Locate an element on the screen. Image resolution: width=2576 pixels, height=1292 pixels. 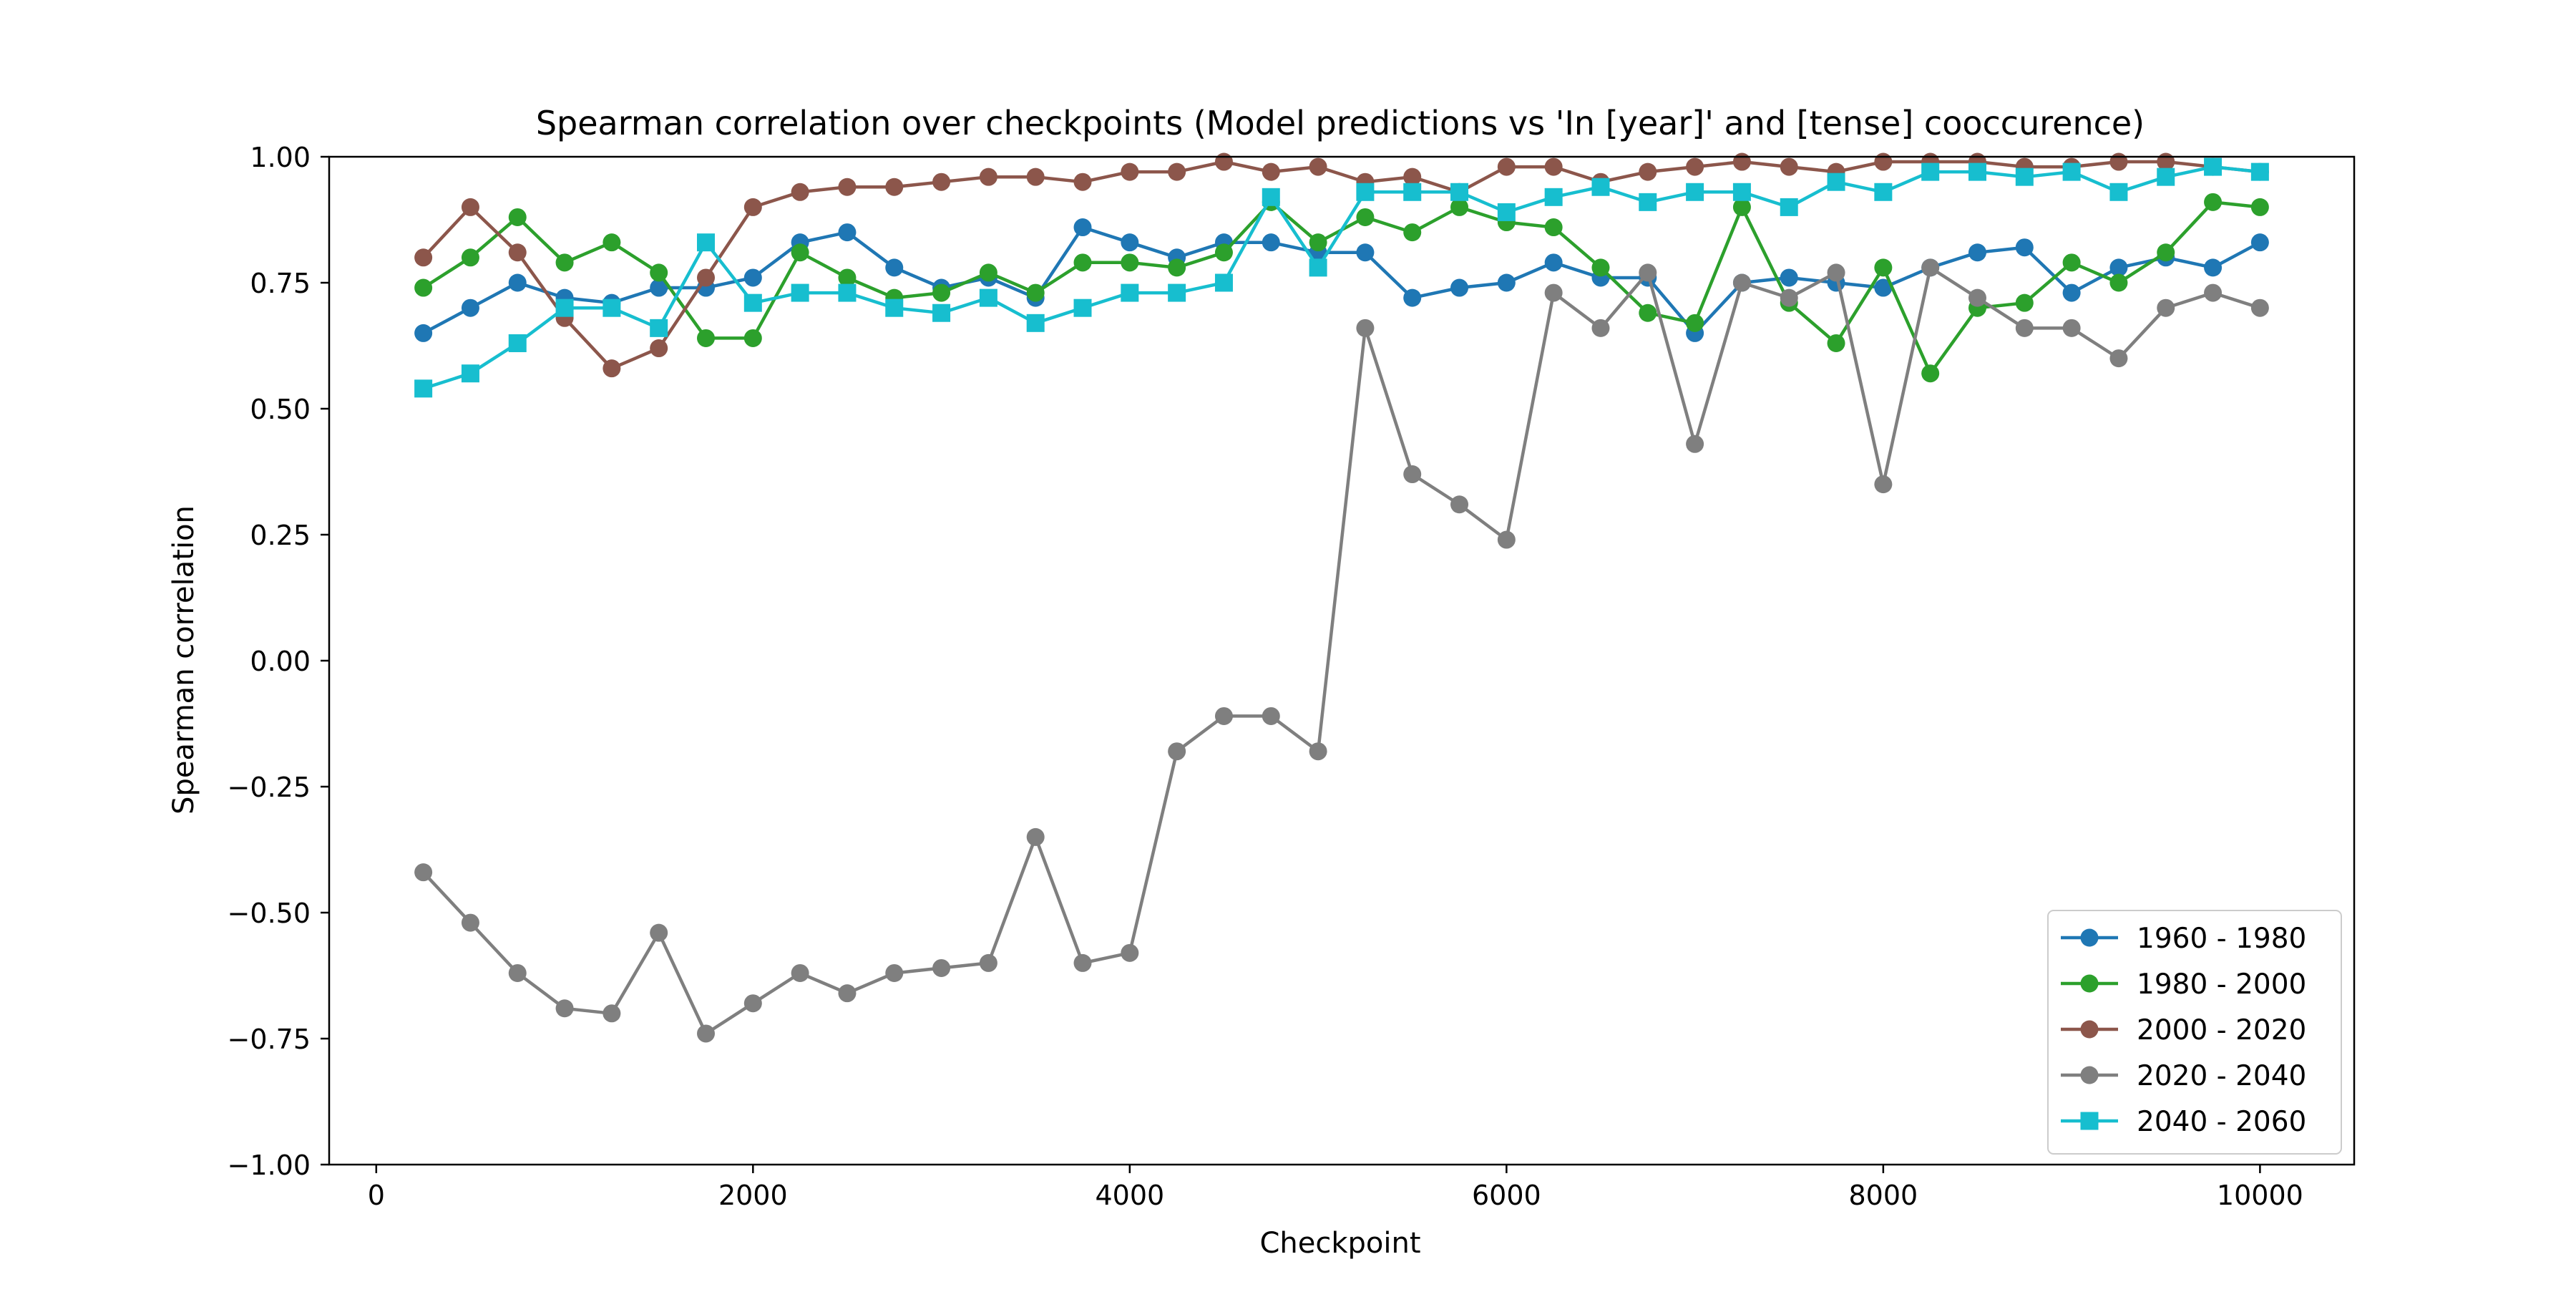
legend-box is located at coordinates (2194, 1032).